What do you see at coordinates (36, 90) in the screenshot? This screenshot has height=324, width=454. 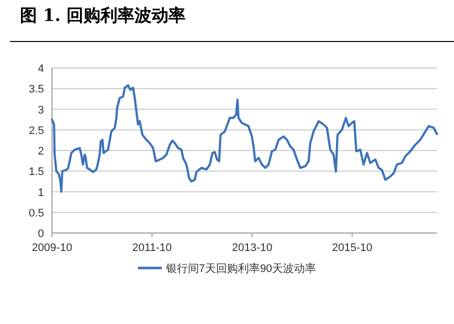 I see `y-tick-label: 3.5` at bounding box center [36, 90].